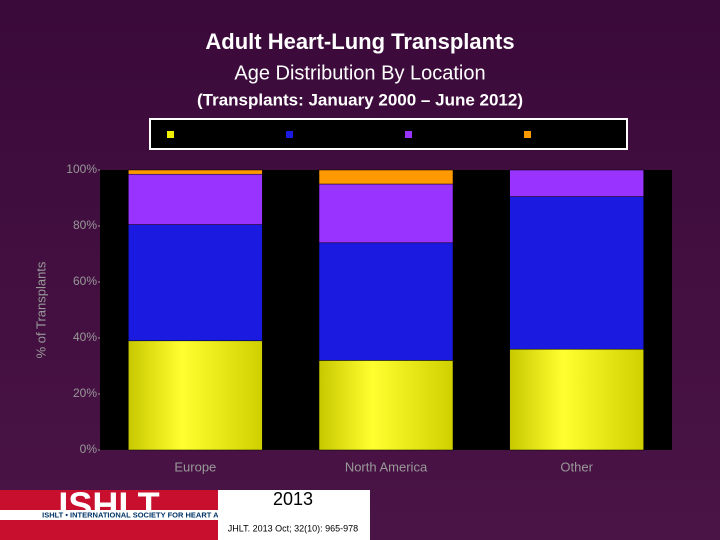 This screenshot has height=540, width=720. What do you see at coordinates (576, 466) in the screenshot?
I see `x-tick-label: Other` at bounding box center [576, 466].